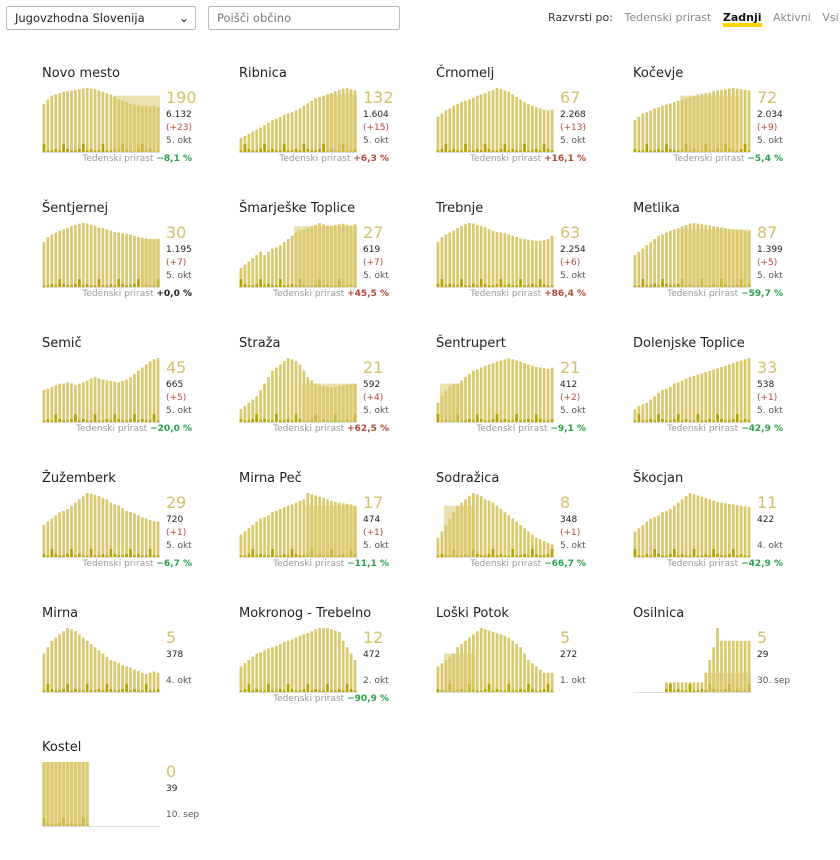  I want to click on municipality-card: Loški Potok 5 272 1. okt, so click(521, 666).